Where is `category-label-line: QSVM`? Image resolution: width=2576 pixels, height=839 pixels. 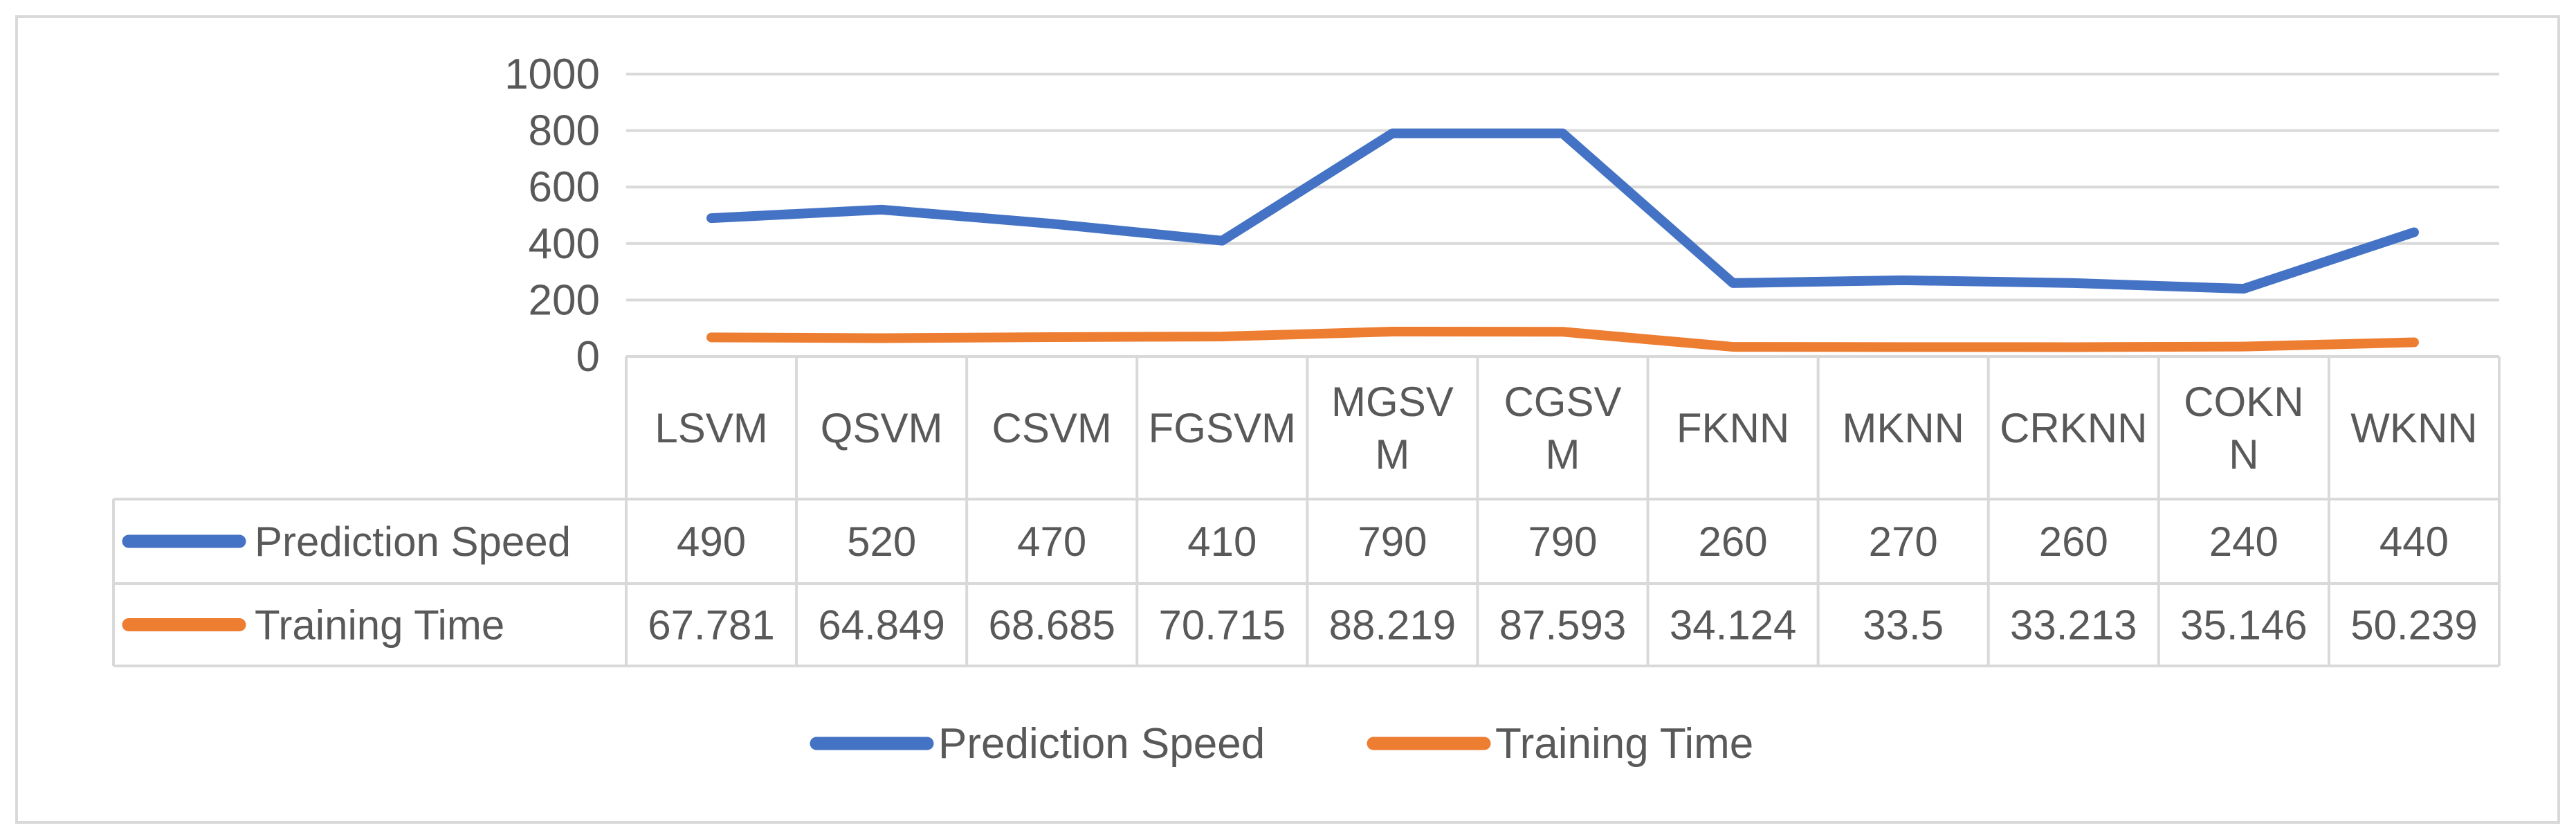 category-label-line: QSVM is located at coordinates (882, 428).